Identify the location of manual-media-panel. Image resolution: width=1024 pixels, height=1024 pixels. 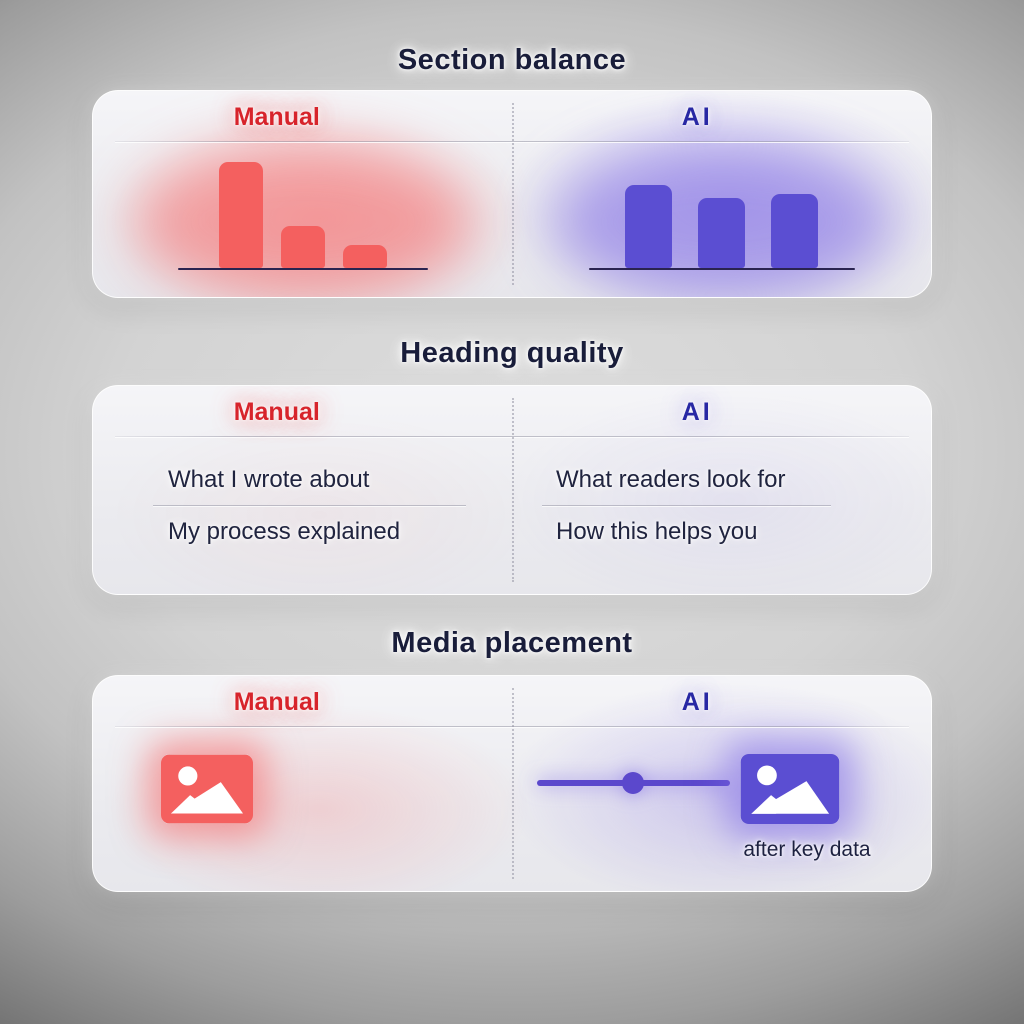
(302, 808).